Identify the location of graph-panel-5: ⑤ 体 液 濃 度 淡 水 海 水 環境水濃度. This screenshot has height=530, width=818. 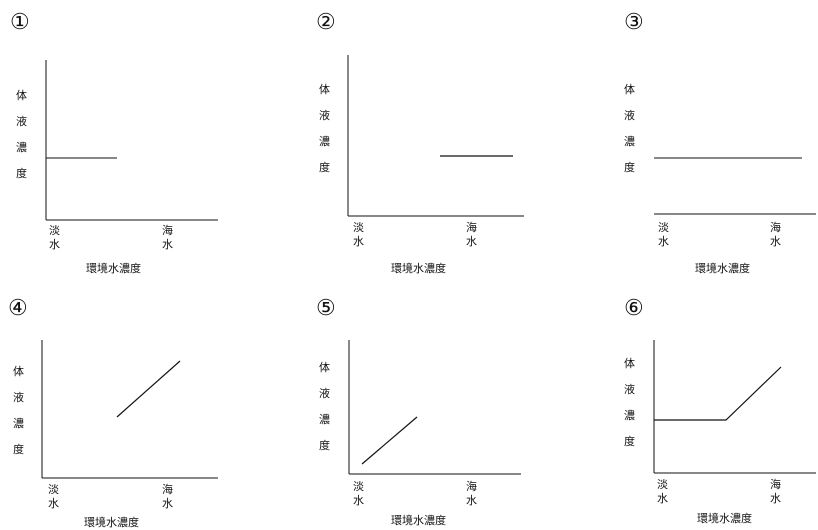
(436, 410).